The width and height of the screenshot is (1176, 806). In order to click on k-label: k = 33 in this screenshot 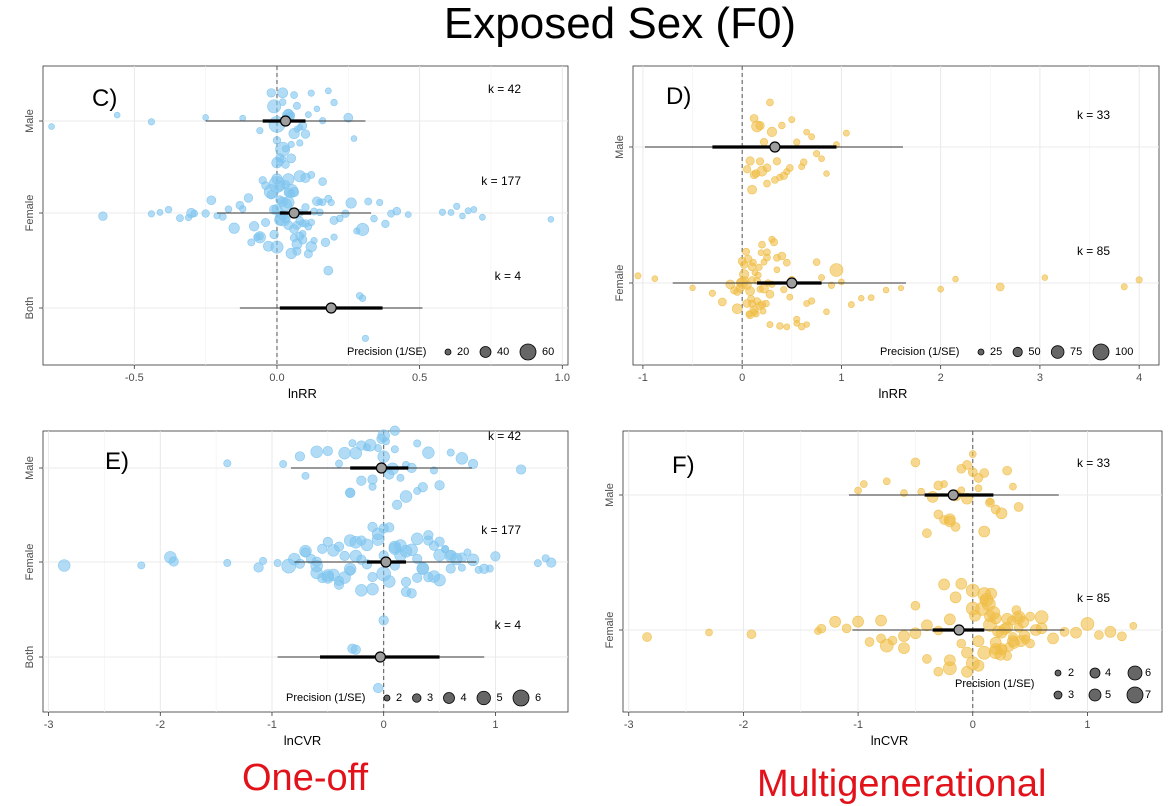, I will do `click(1093, 115)`.